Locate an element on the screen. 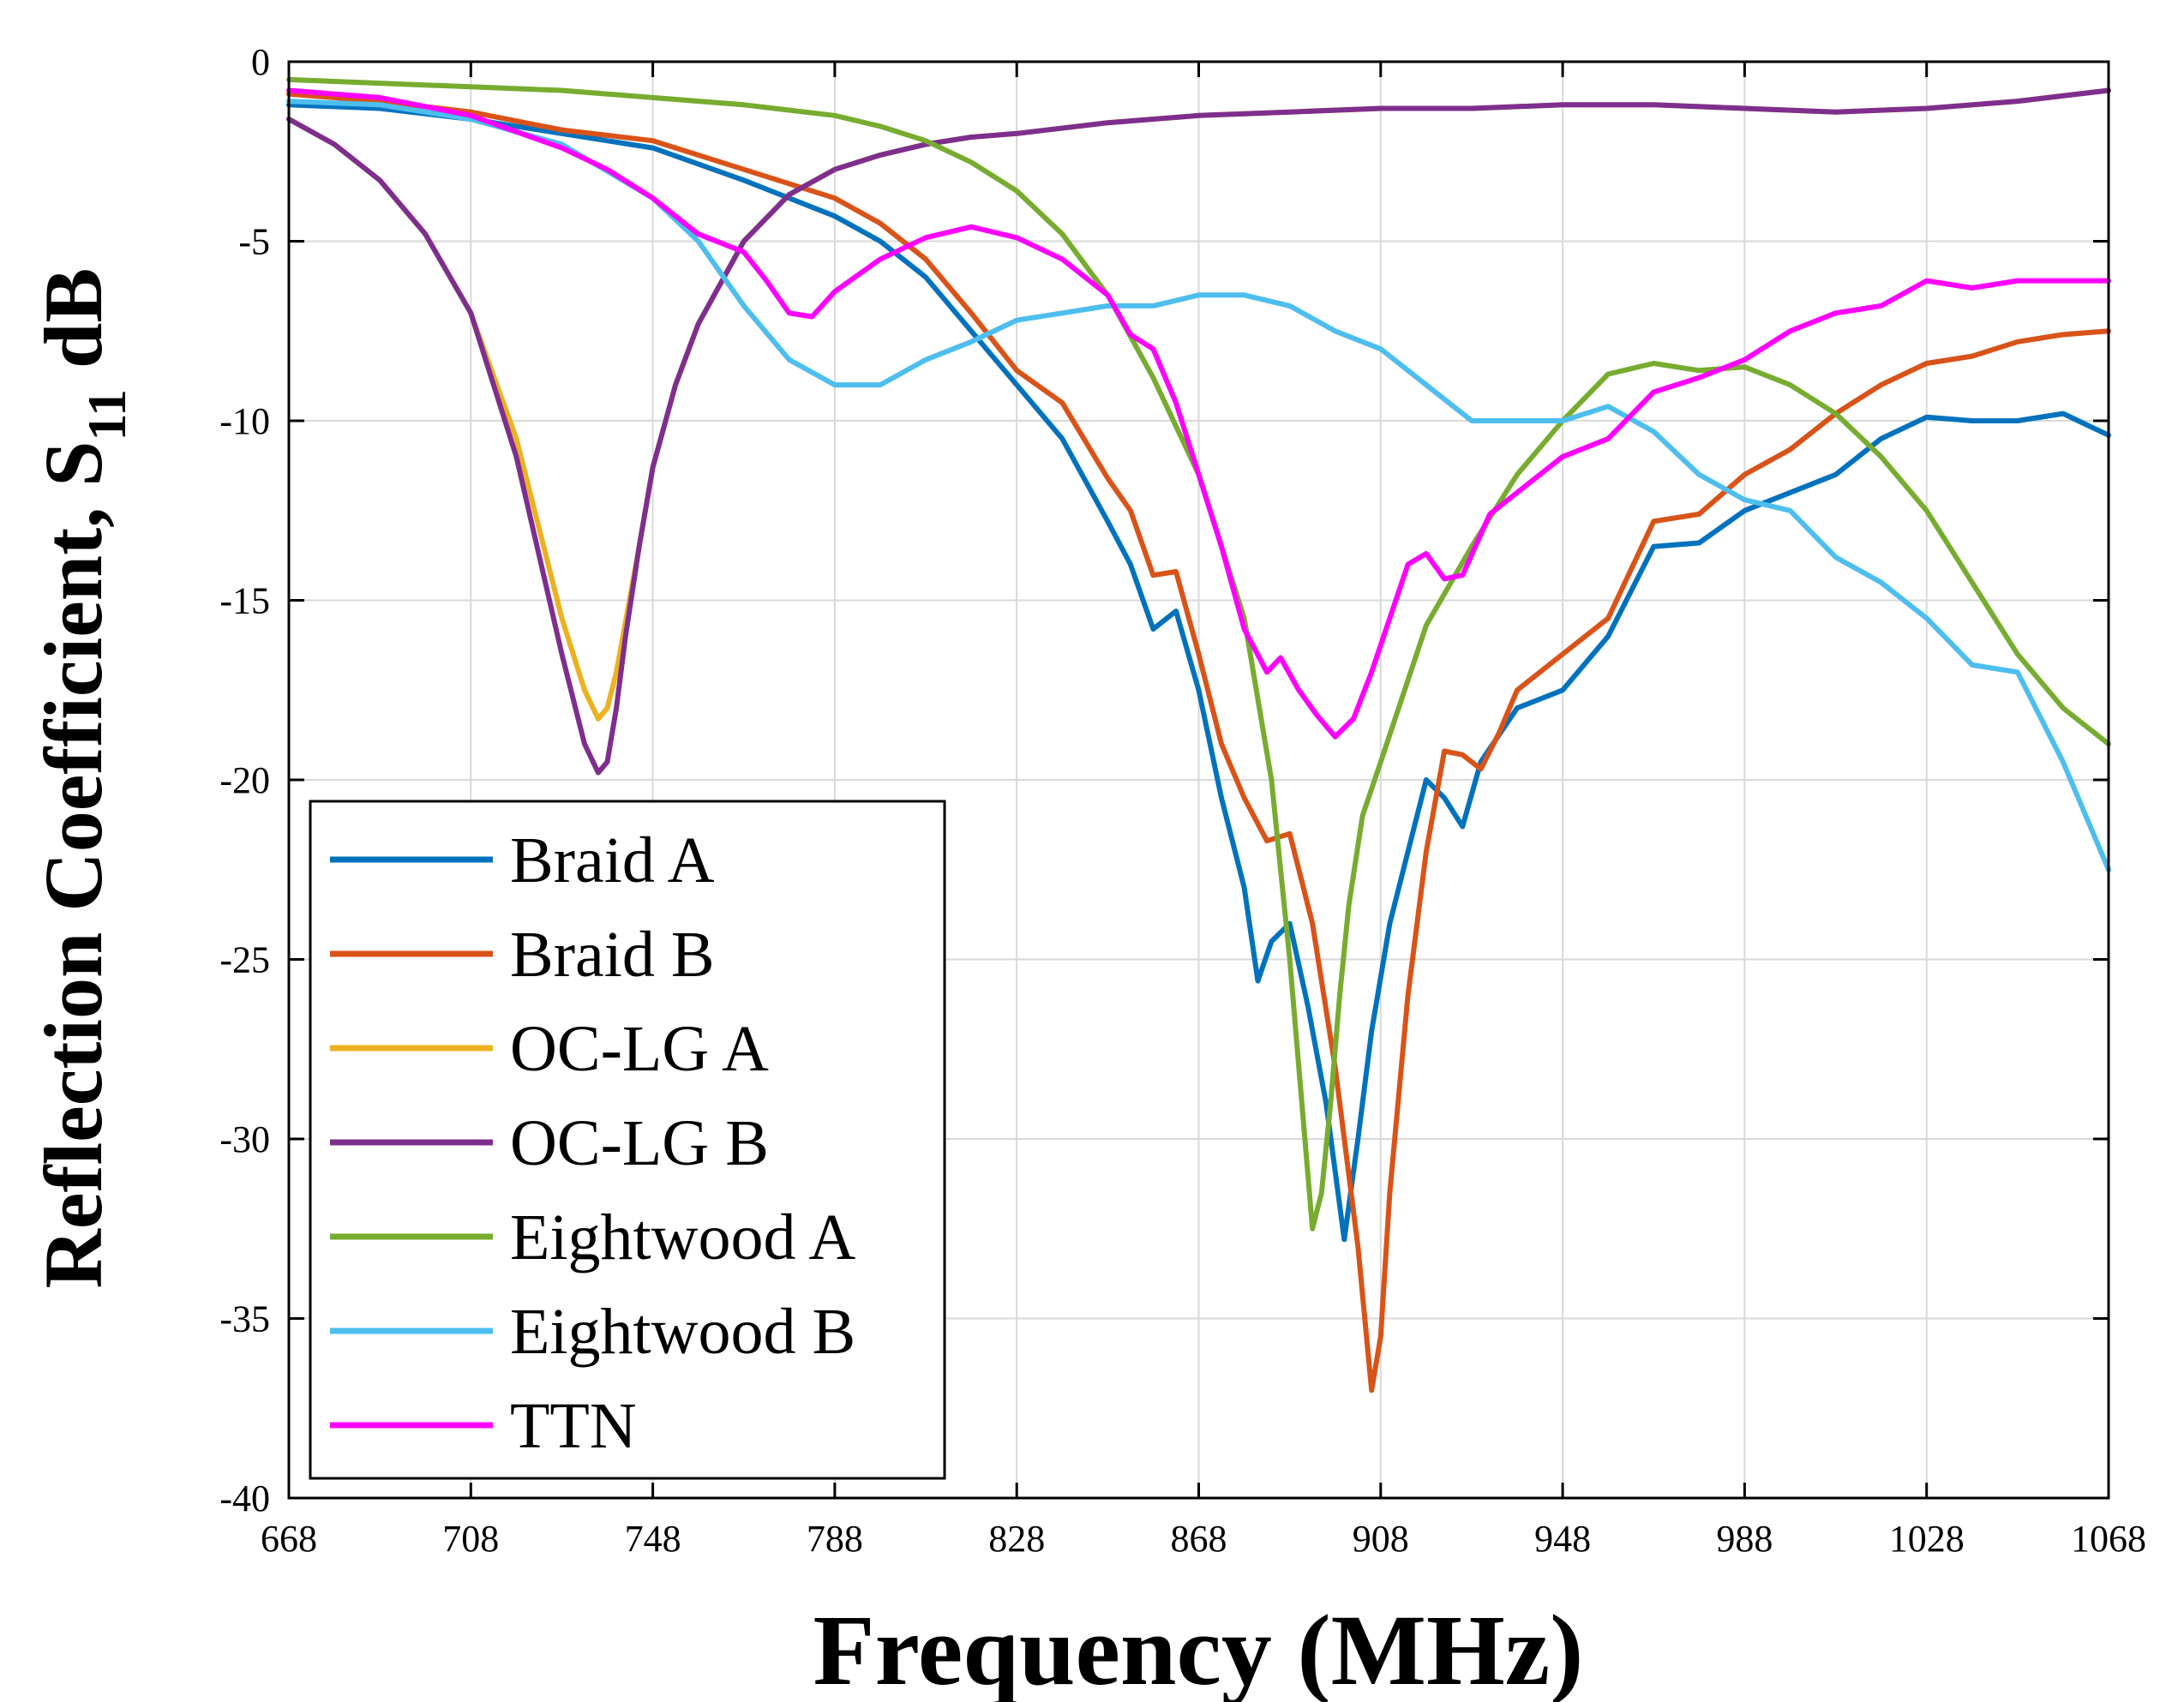 This screenshot has height=1702, width=2184. y-tick-label: 0 is located at coordinates (260, 62).